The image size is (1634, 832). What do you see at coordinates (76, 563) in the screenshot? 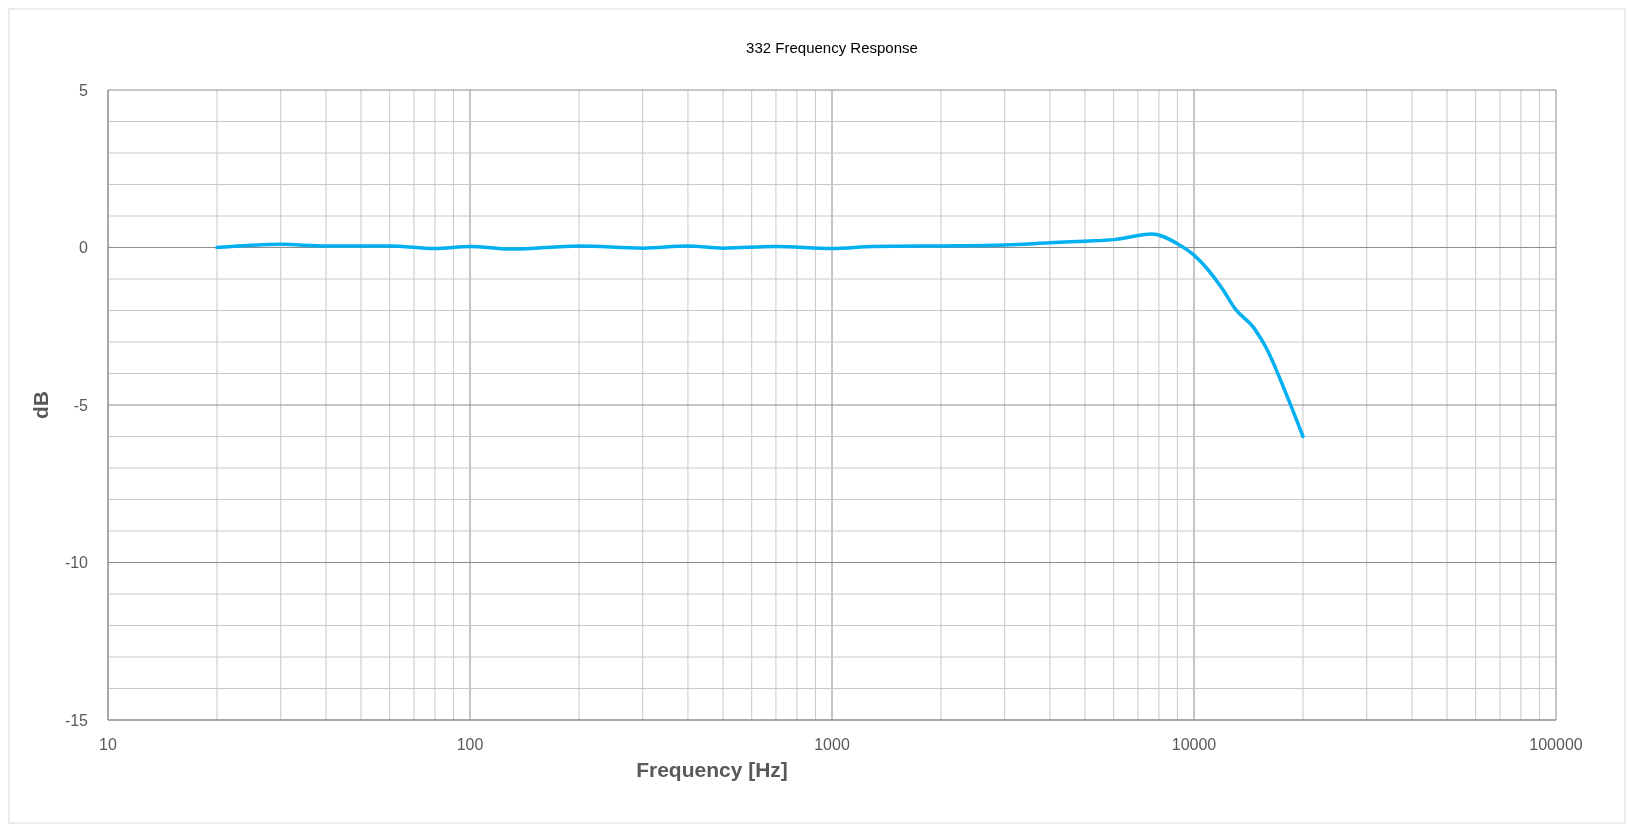
I see `y-tick-label: -10` at bounding box center [76, 563].